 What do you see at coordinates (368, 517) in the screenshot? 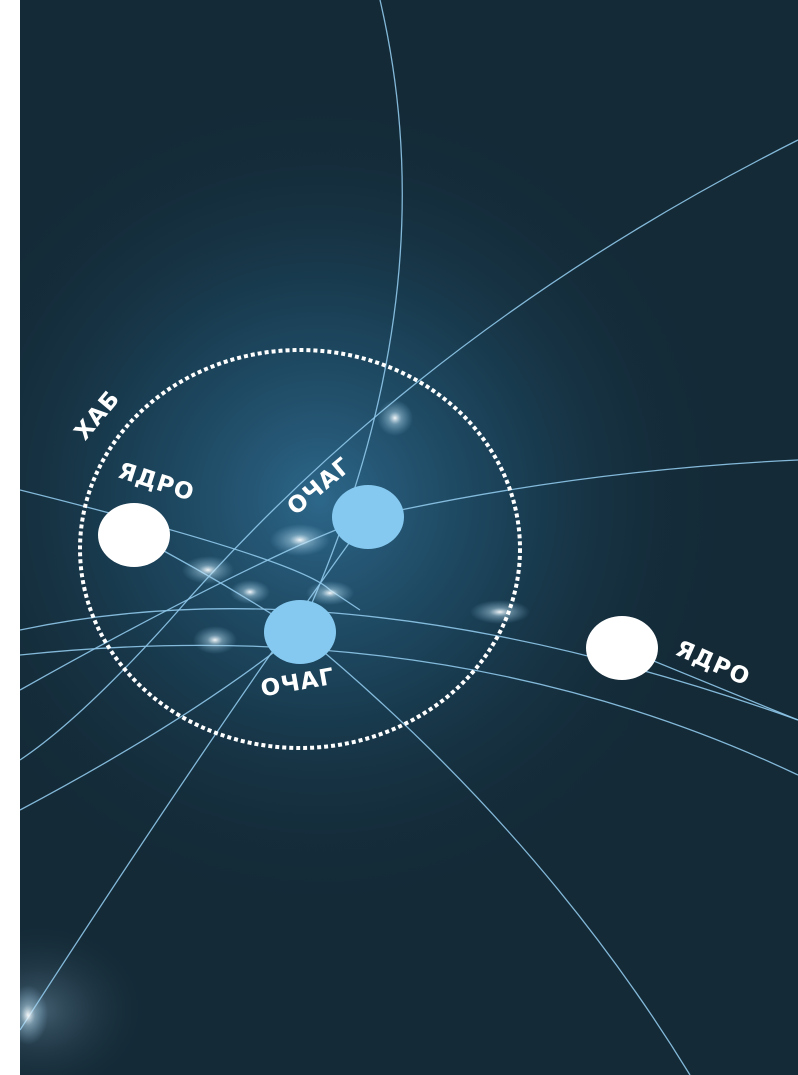
I see `focus-node-top` at bounding box center [368, 517].